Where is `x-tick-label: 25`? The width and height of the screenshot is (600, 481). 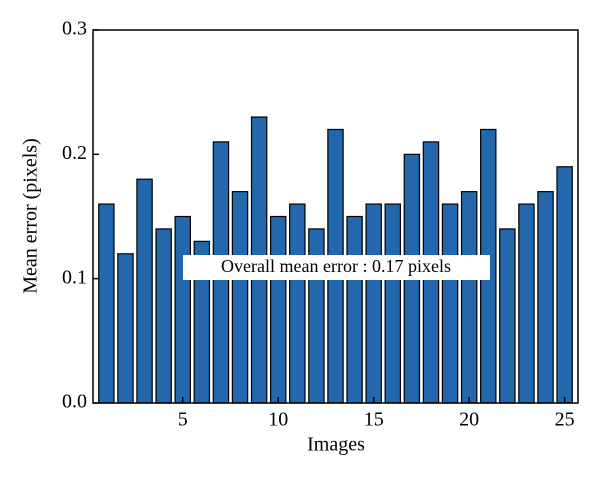
x-tick-label: 25 is located at coordinates (565, 420).